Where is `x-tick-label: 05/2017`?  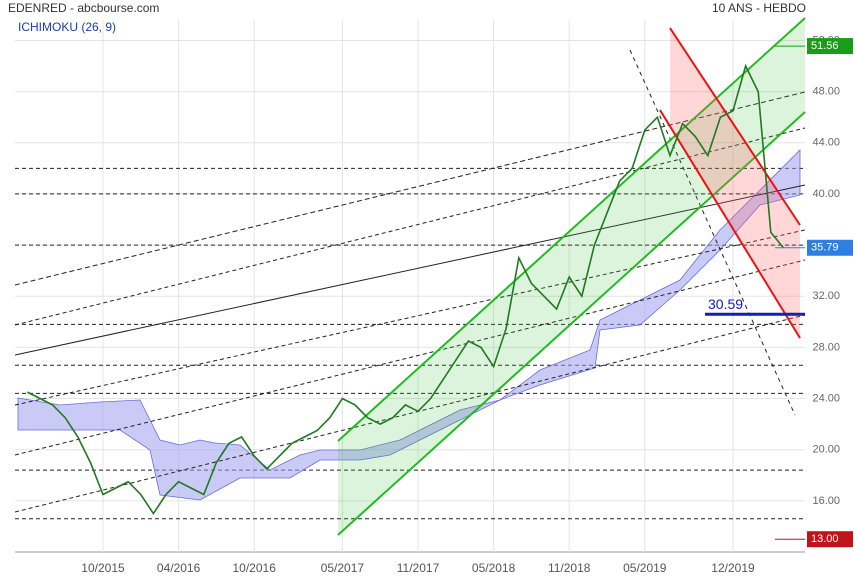 x-tick-label: 05/2017 is located at coordinates (343, 568).